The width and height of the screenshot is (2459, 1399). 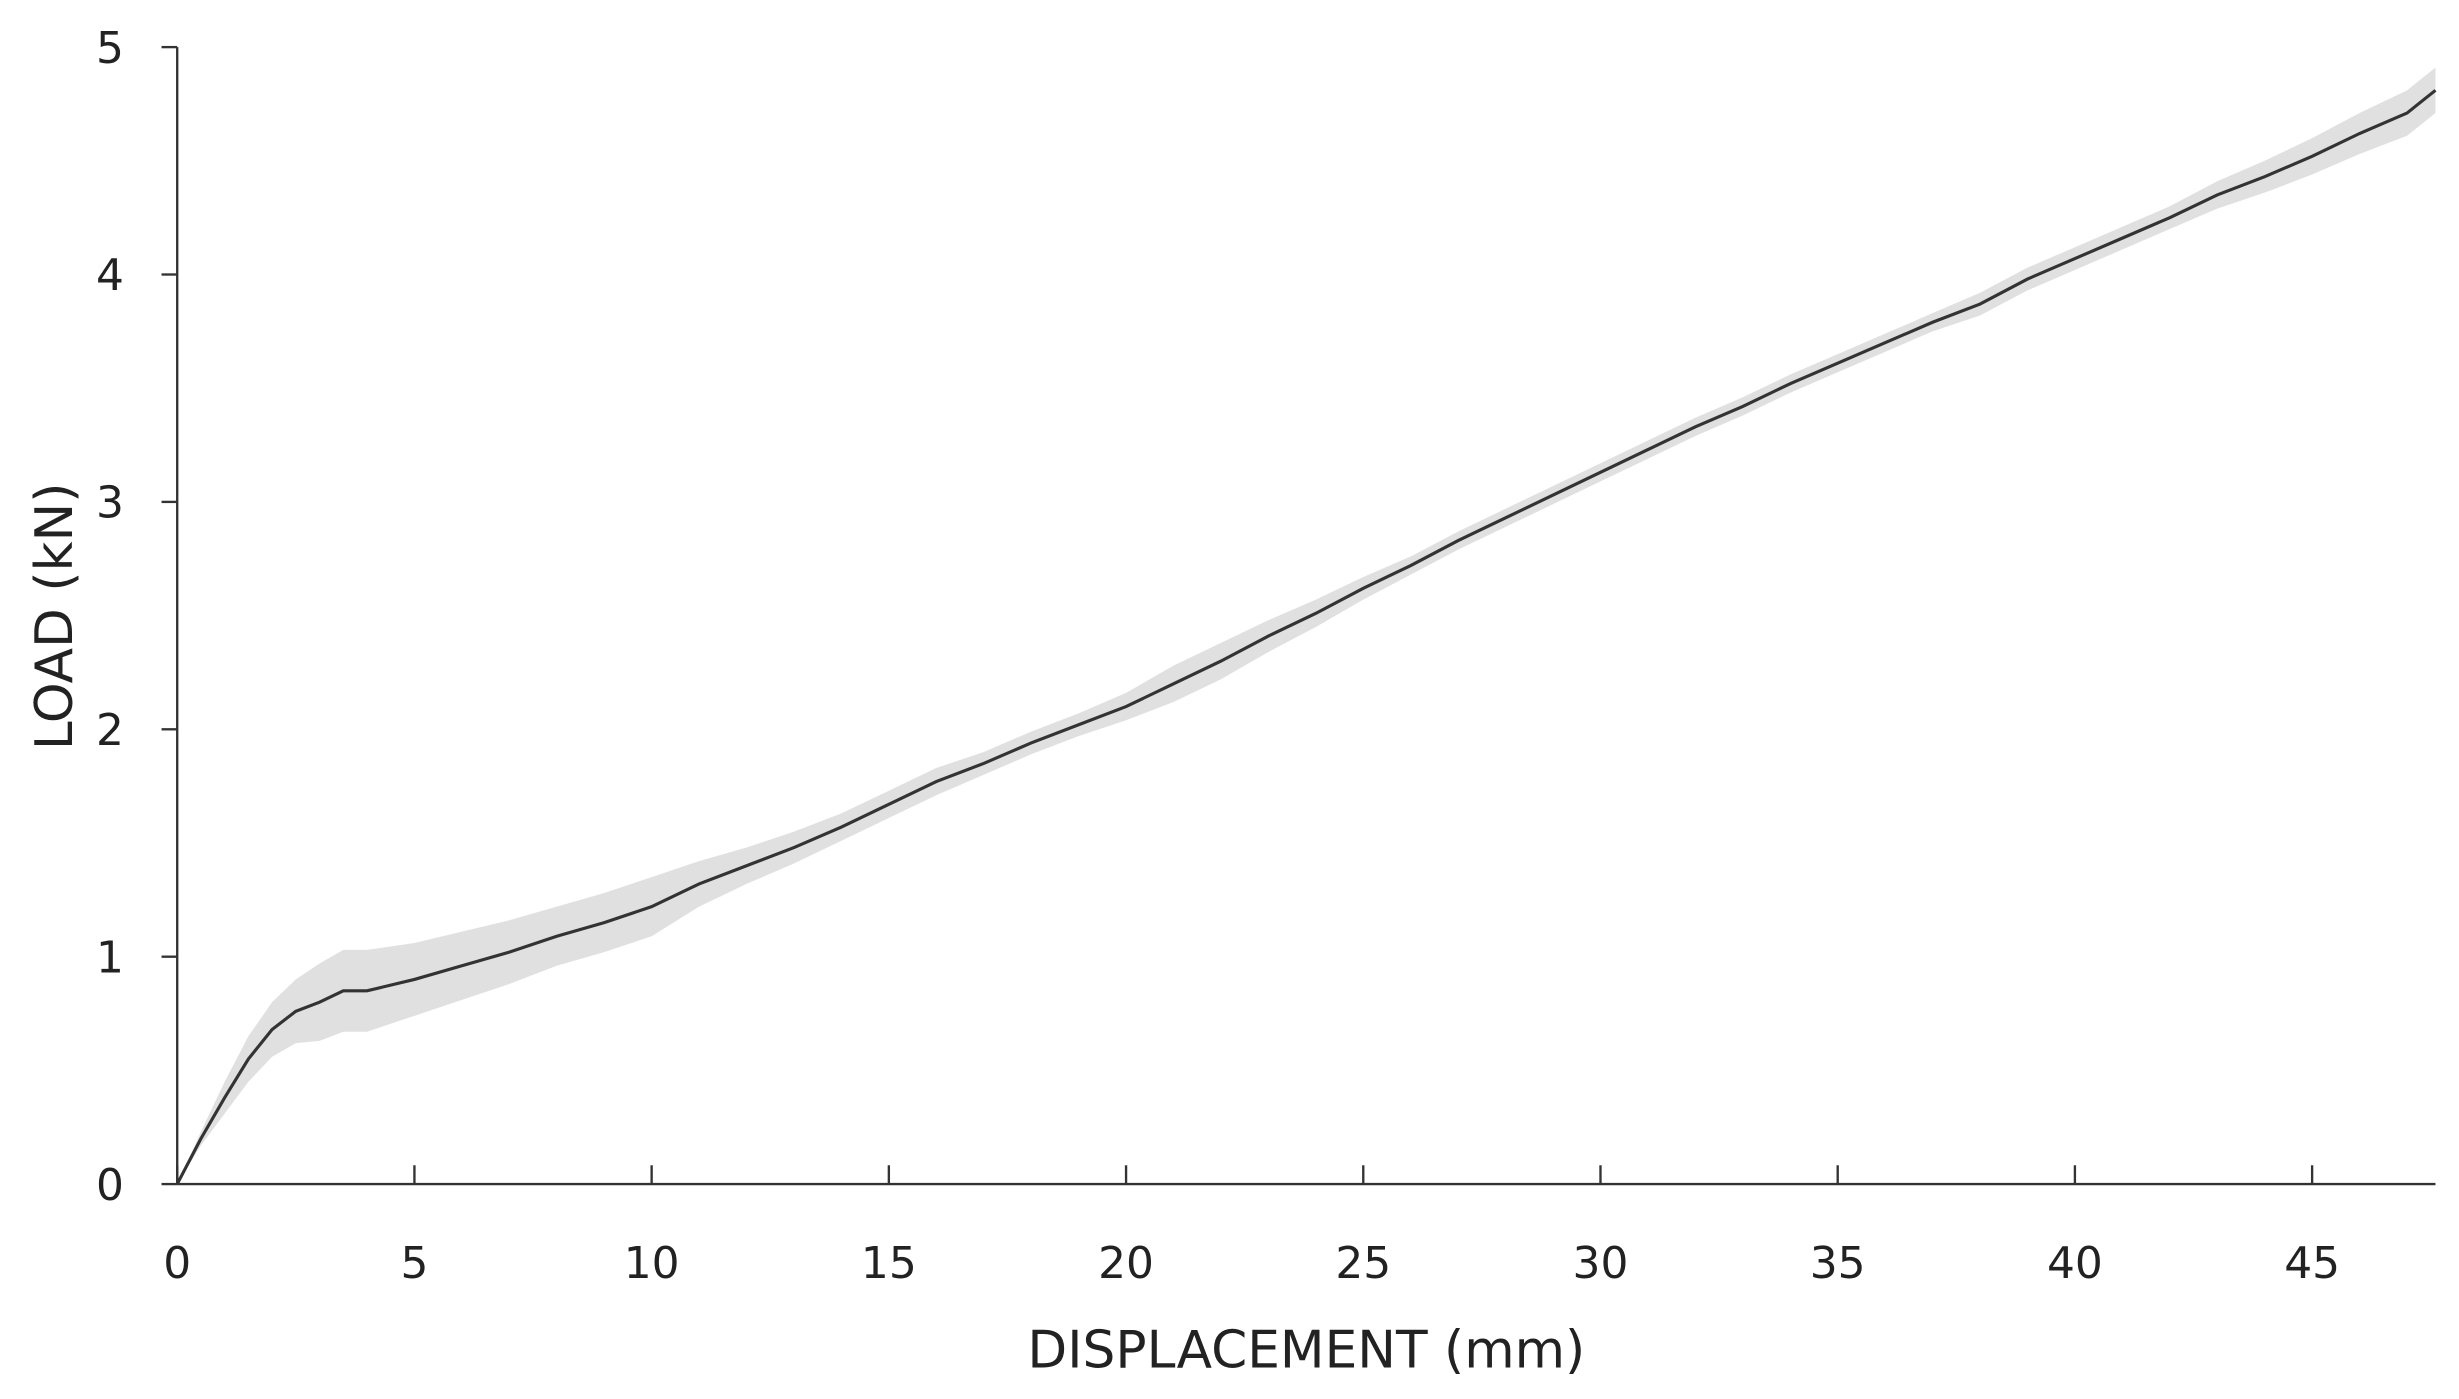 What do you see at coordinates (177, 1263) in the screenshot?
I see `x-tick-label: 0` at bounding box center [177, 1263].